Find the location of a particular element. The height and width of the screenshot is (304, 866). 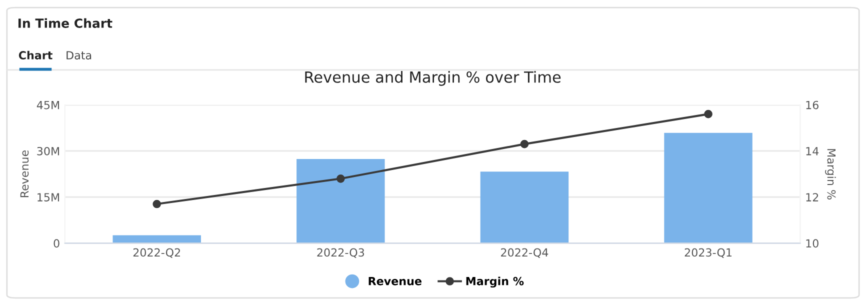

legend-label: Margin % is located at coordinates (495, 282).